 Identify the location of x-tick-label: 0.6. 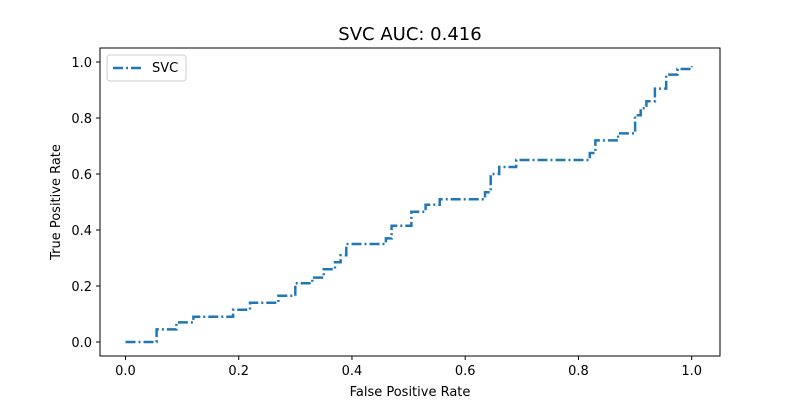
(465, 371).